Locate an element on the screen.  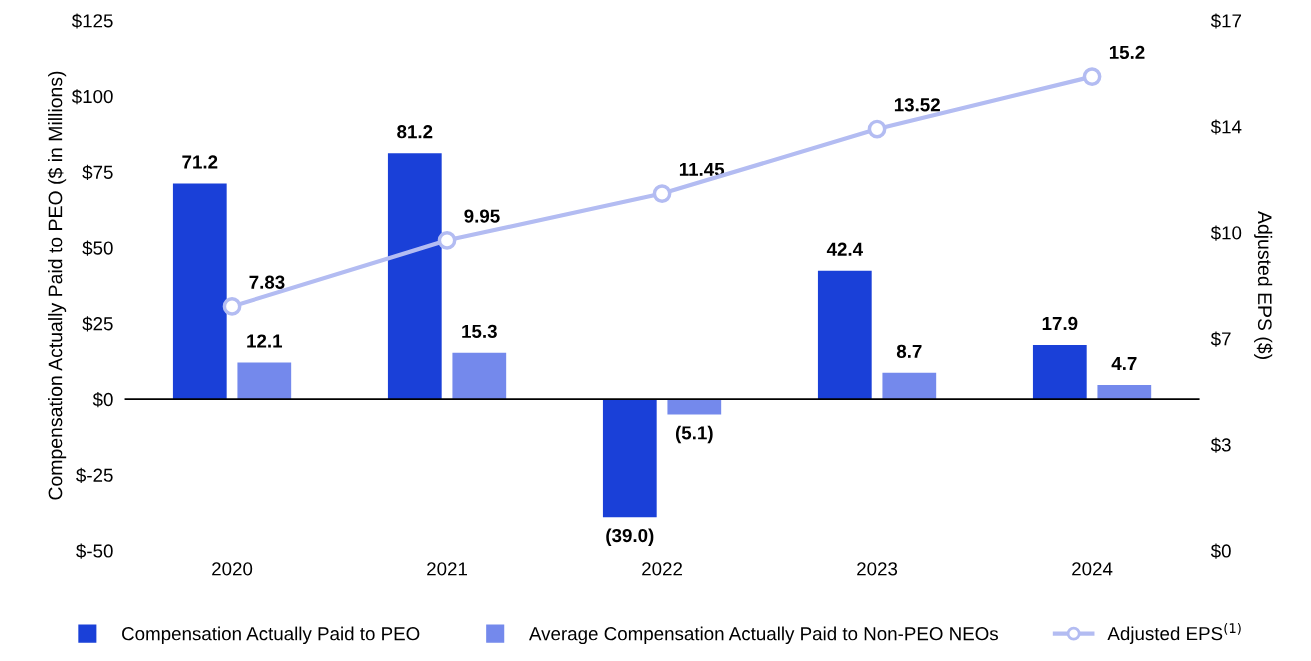
legend-label: Compensation Actually Paid to PEO is located at coordinates (271, 635).